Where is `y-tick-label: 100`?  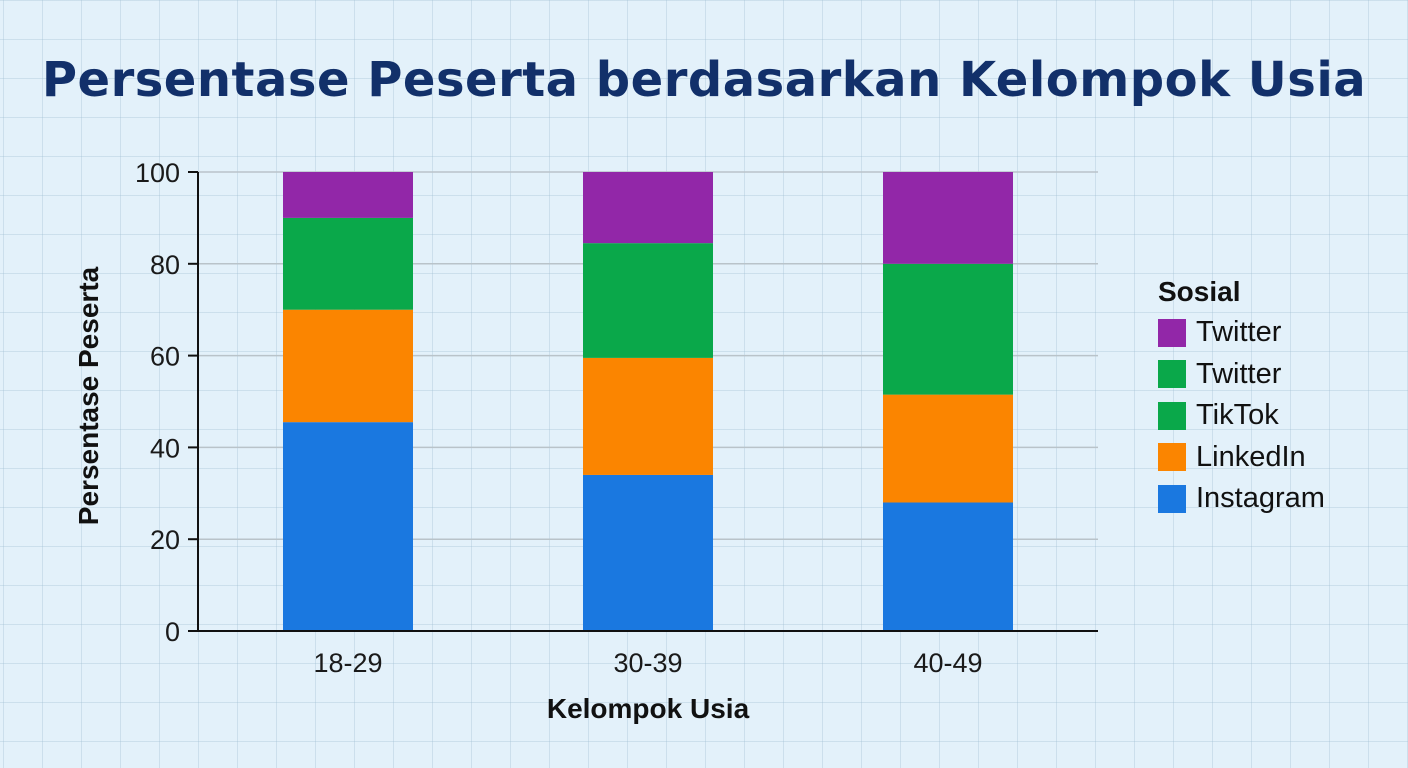 y-tick-label: 100 is located at coordinates (157, 173).